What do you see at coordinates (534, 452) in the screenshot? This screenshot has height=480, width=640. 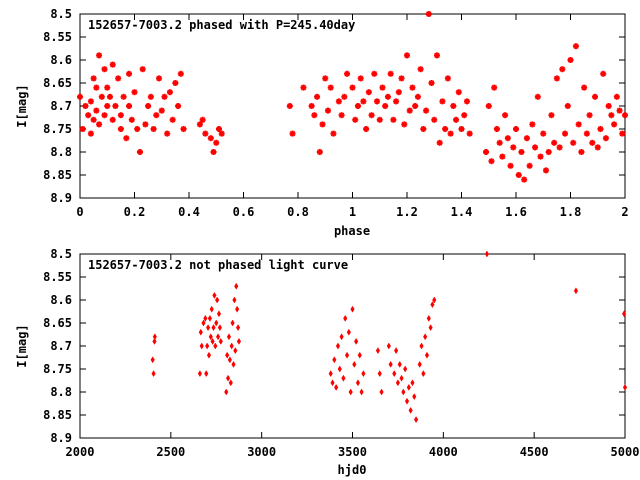 I see `x-tick-label-unphased: 4500` at bounding box center [534, 452].